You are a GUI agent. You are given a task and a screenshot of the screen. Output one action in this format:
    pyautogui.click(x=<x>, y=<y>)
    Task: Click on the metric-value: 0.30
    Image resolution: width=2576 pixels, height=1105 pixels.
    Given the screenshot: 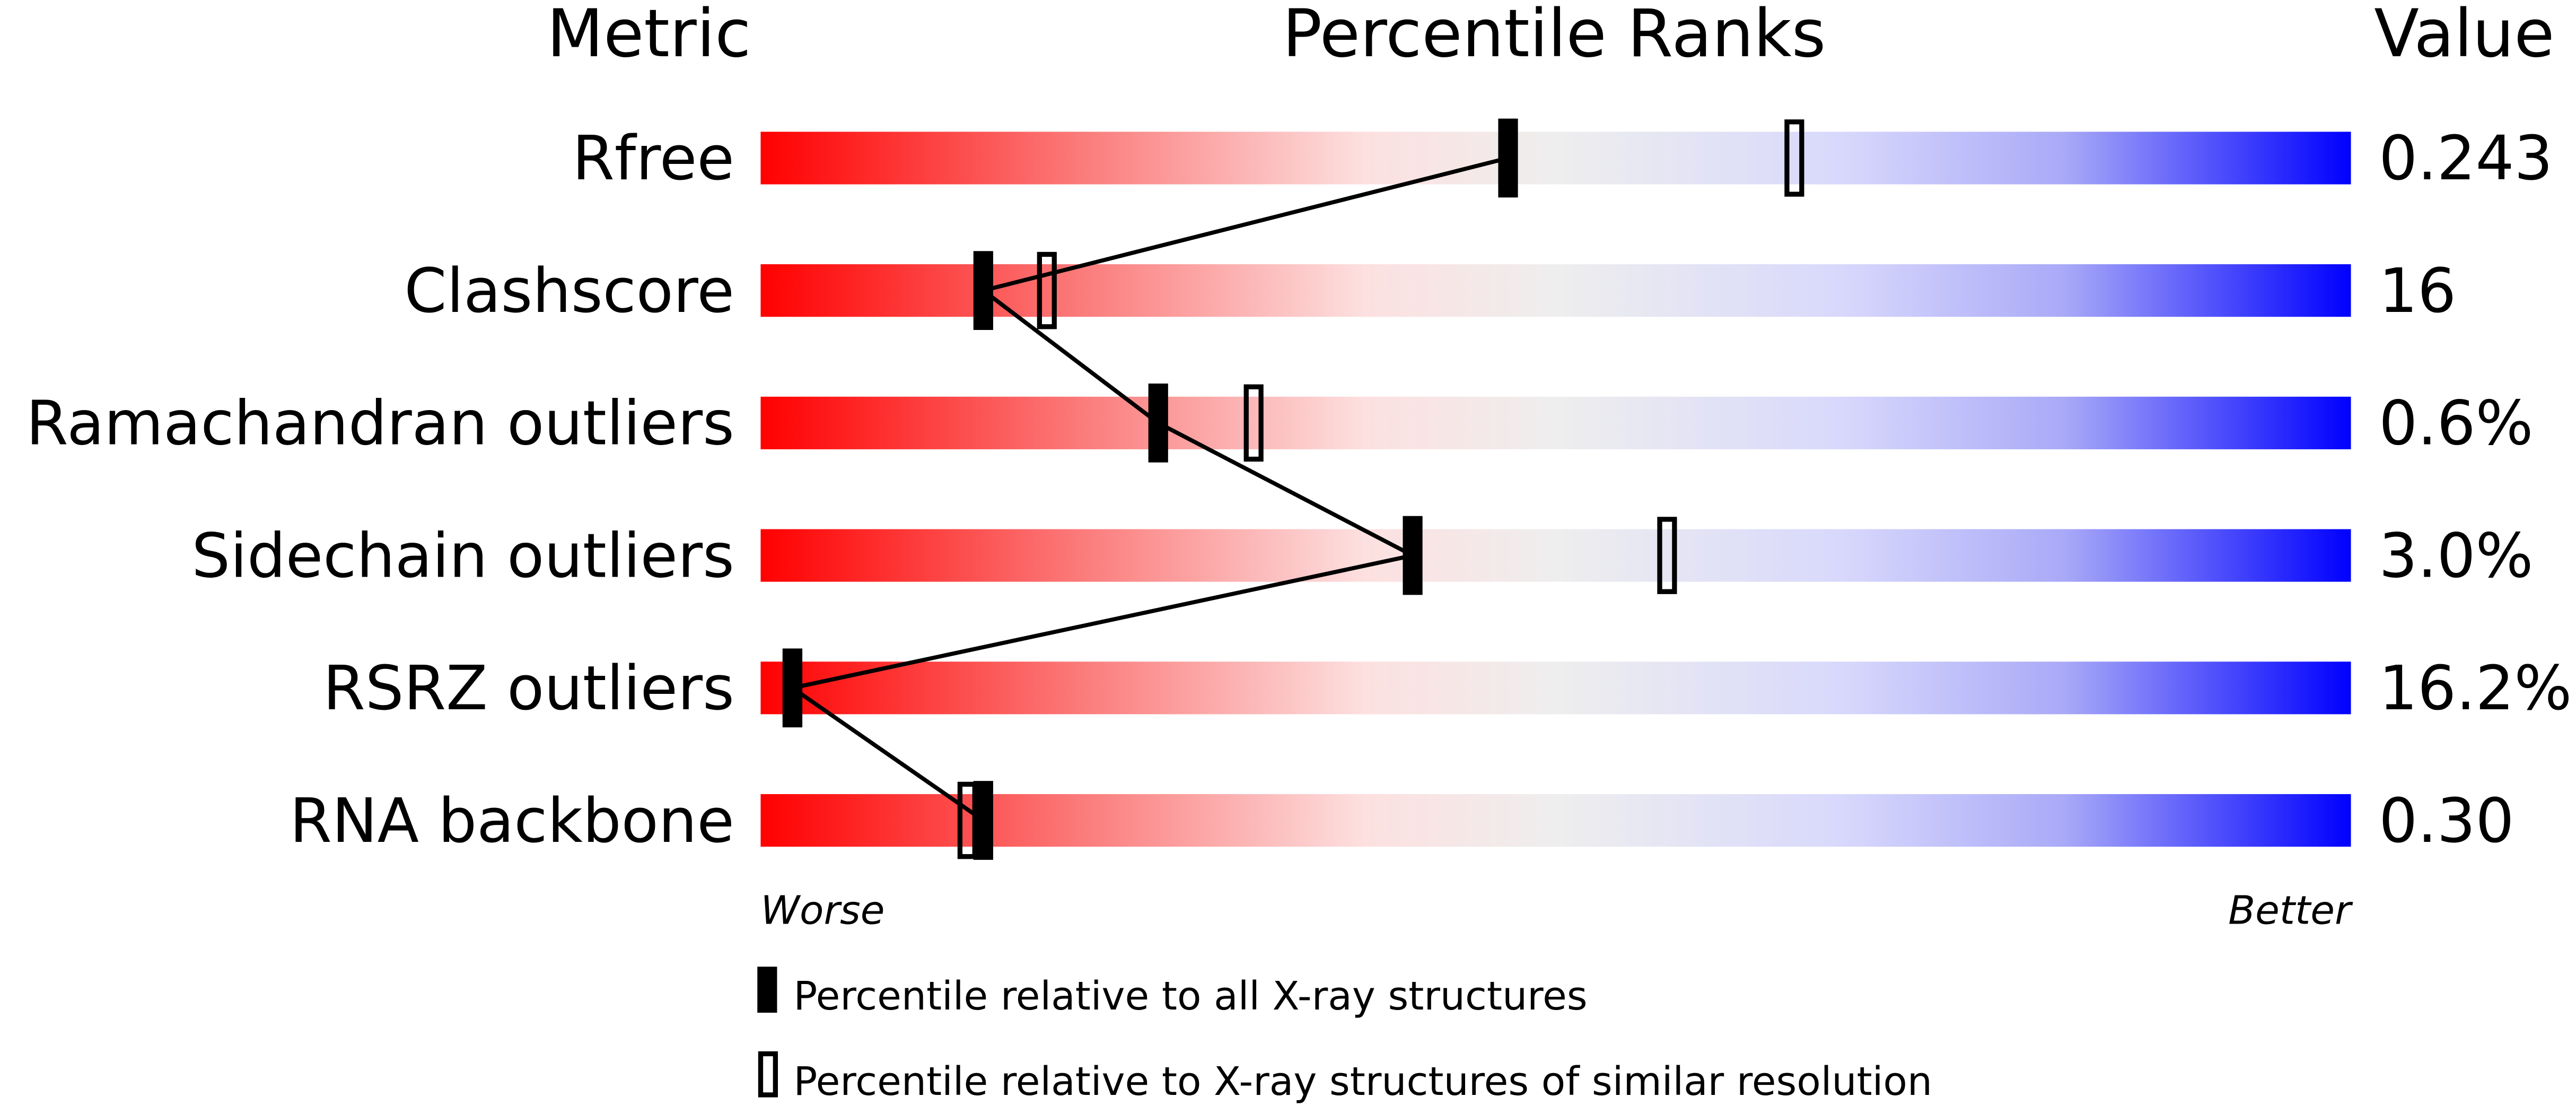 What is the action you would take?
    pyautogui.click(x=2446, y=821)
    